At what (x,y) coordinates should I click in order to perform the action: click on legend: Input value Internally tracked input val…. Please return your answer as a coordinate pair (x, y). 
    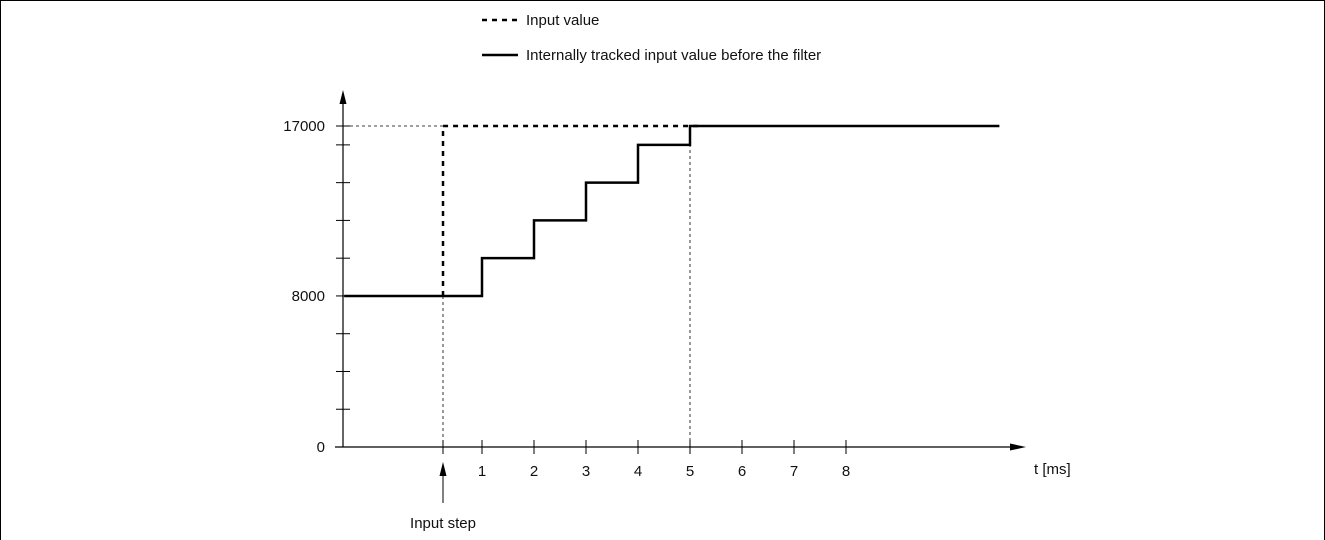
    Looking at the image, I should click on (651, 38).